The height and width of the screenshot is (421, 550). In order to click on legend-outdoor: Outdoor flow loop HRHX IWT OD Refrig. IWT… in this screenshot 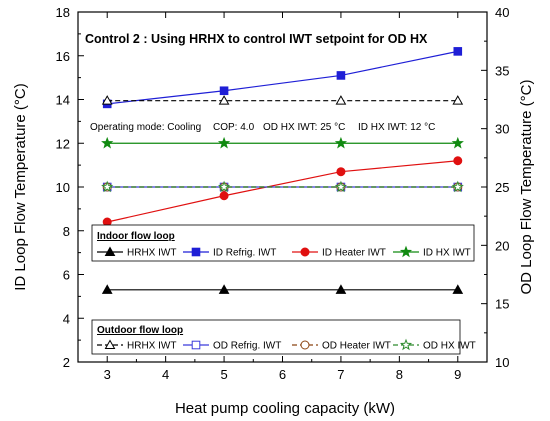, I will do `click(283, 337)`.